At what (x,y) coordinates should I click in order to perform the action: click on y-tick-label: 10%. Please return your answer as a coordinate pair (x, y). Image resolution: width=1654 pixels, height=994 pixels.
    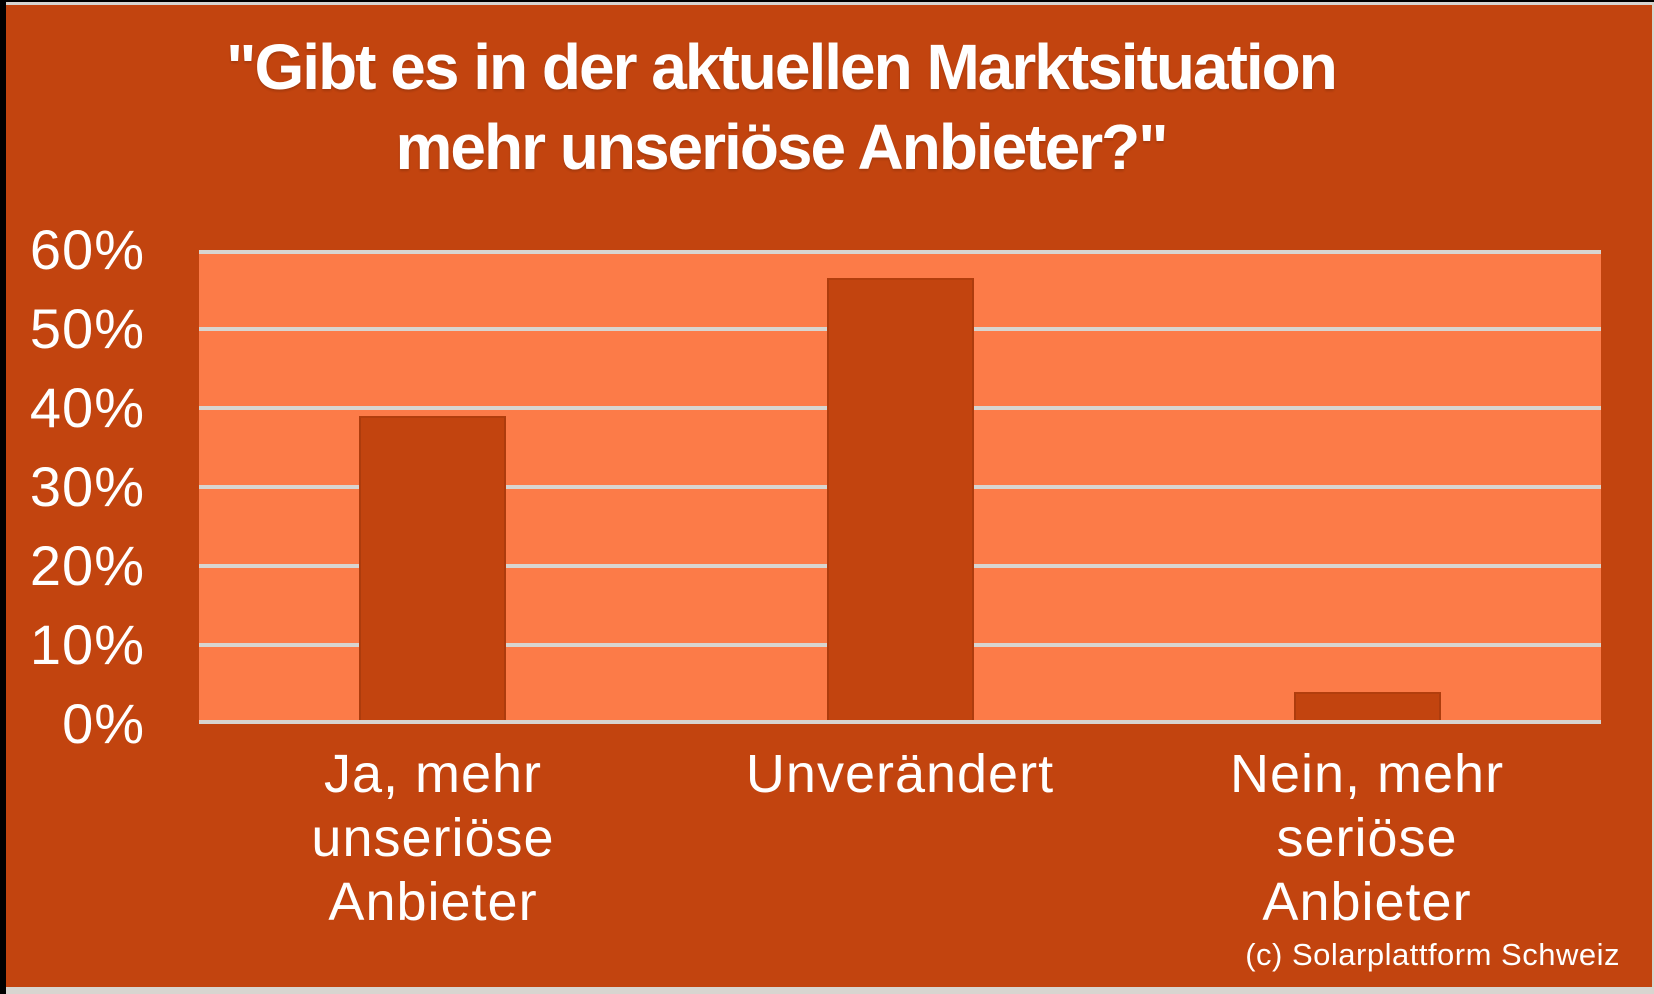
    Looking at the image, I should click on (87, 644).